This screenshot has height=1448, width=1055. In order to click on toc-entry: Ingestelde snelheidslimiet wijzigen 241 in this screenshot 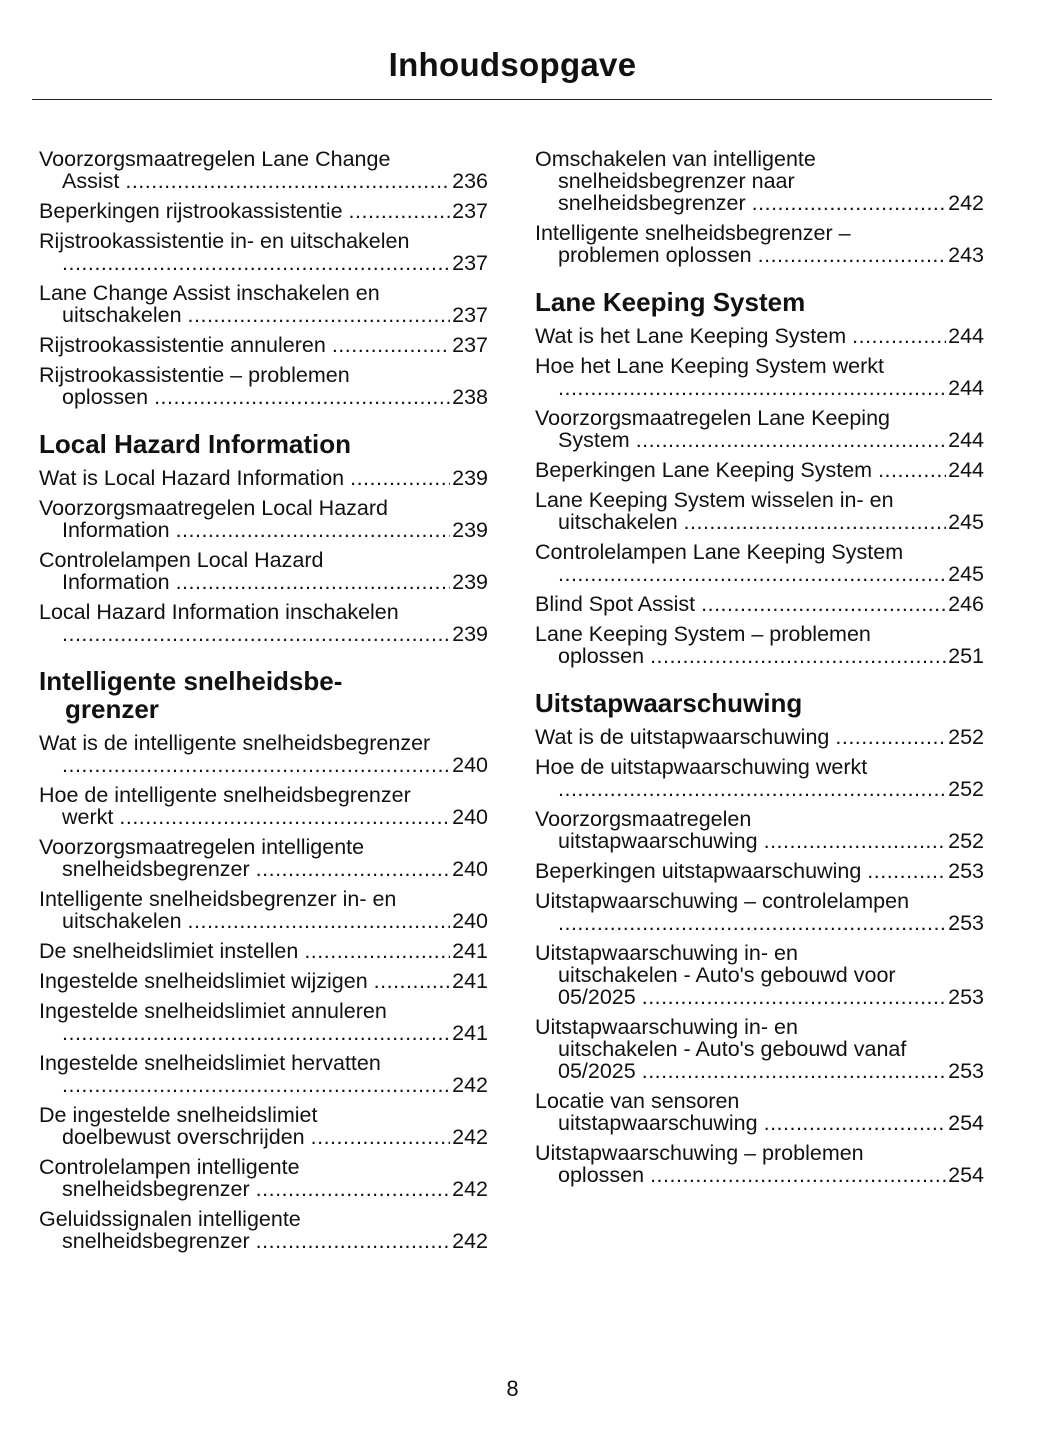, I will do `click(263, 981)`.